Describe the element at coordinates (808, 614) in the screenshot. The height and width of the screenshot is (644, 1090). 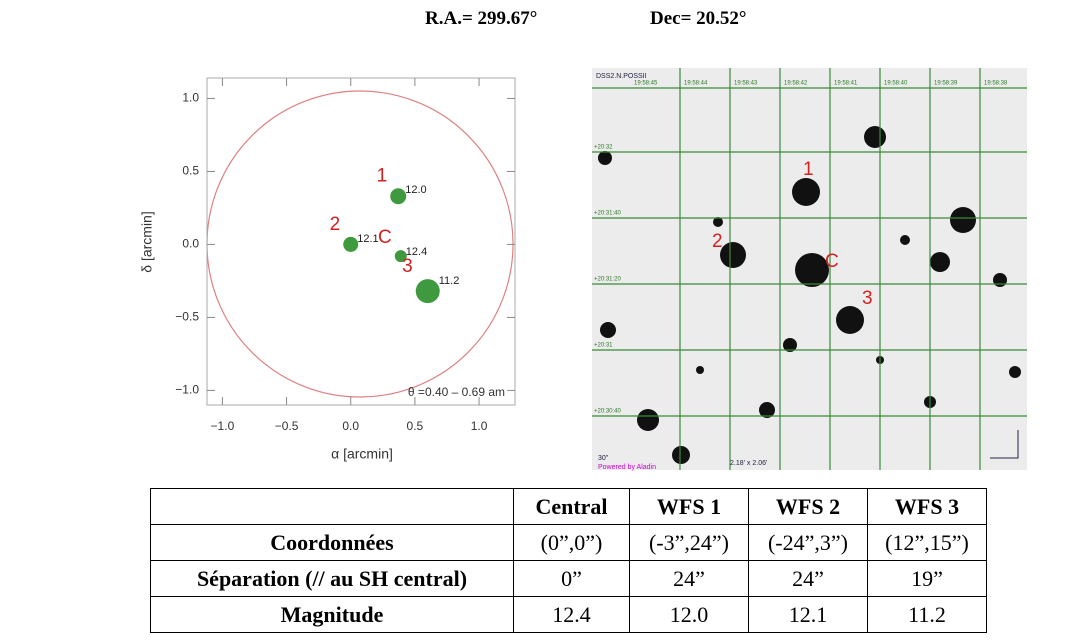
I see `cell: 12.1` at that location.